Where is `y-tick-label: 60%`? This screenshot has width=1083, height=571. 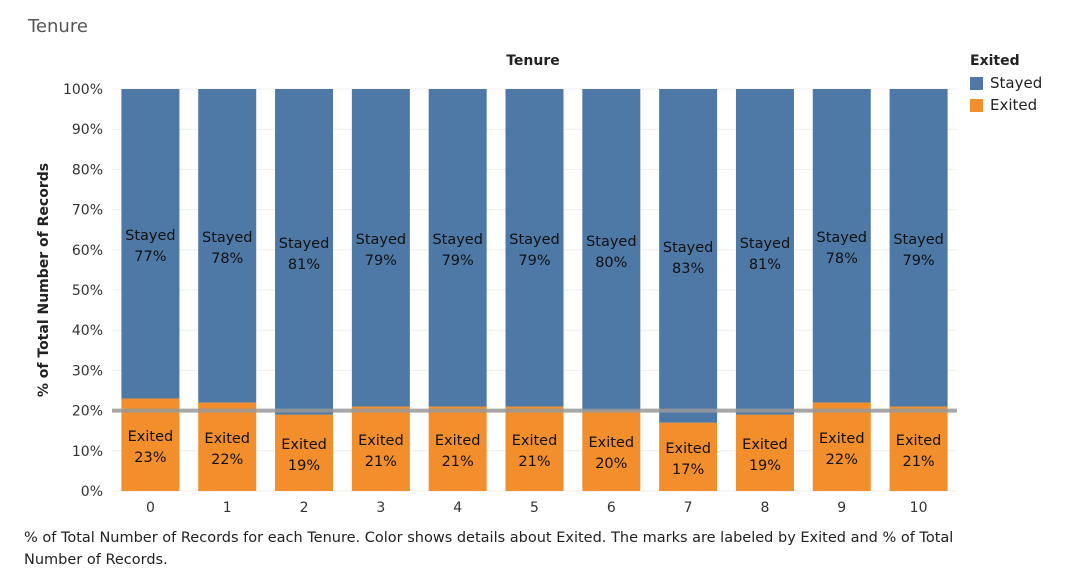 y-tick-label: 60% is located at coordinates (87, 251).